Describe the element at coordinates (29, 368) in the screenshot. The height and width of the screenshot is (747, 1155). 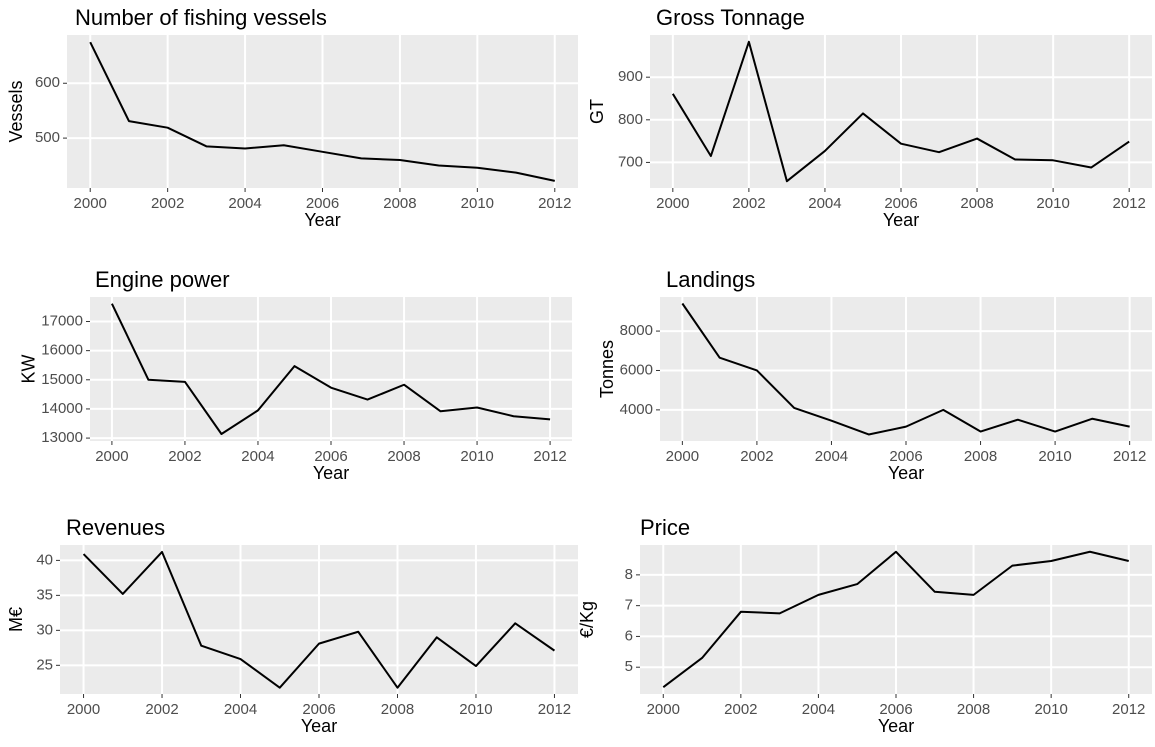
I see `y-axis-title: KW` at that location.